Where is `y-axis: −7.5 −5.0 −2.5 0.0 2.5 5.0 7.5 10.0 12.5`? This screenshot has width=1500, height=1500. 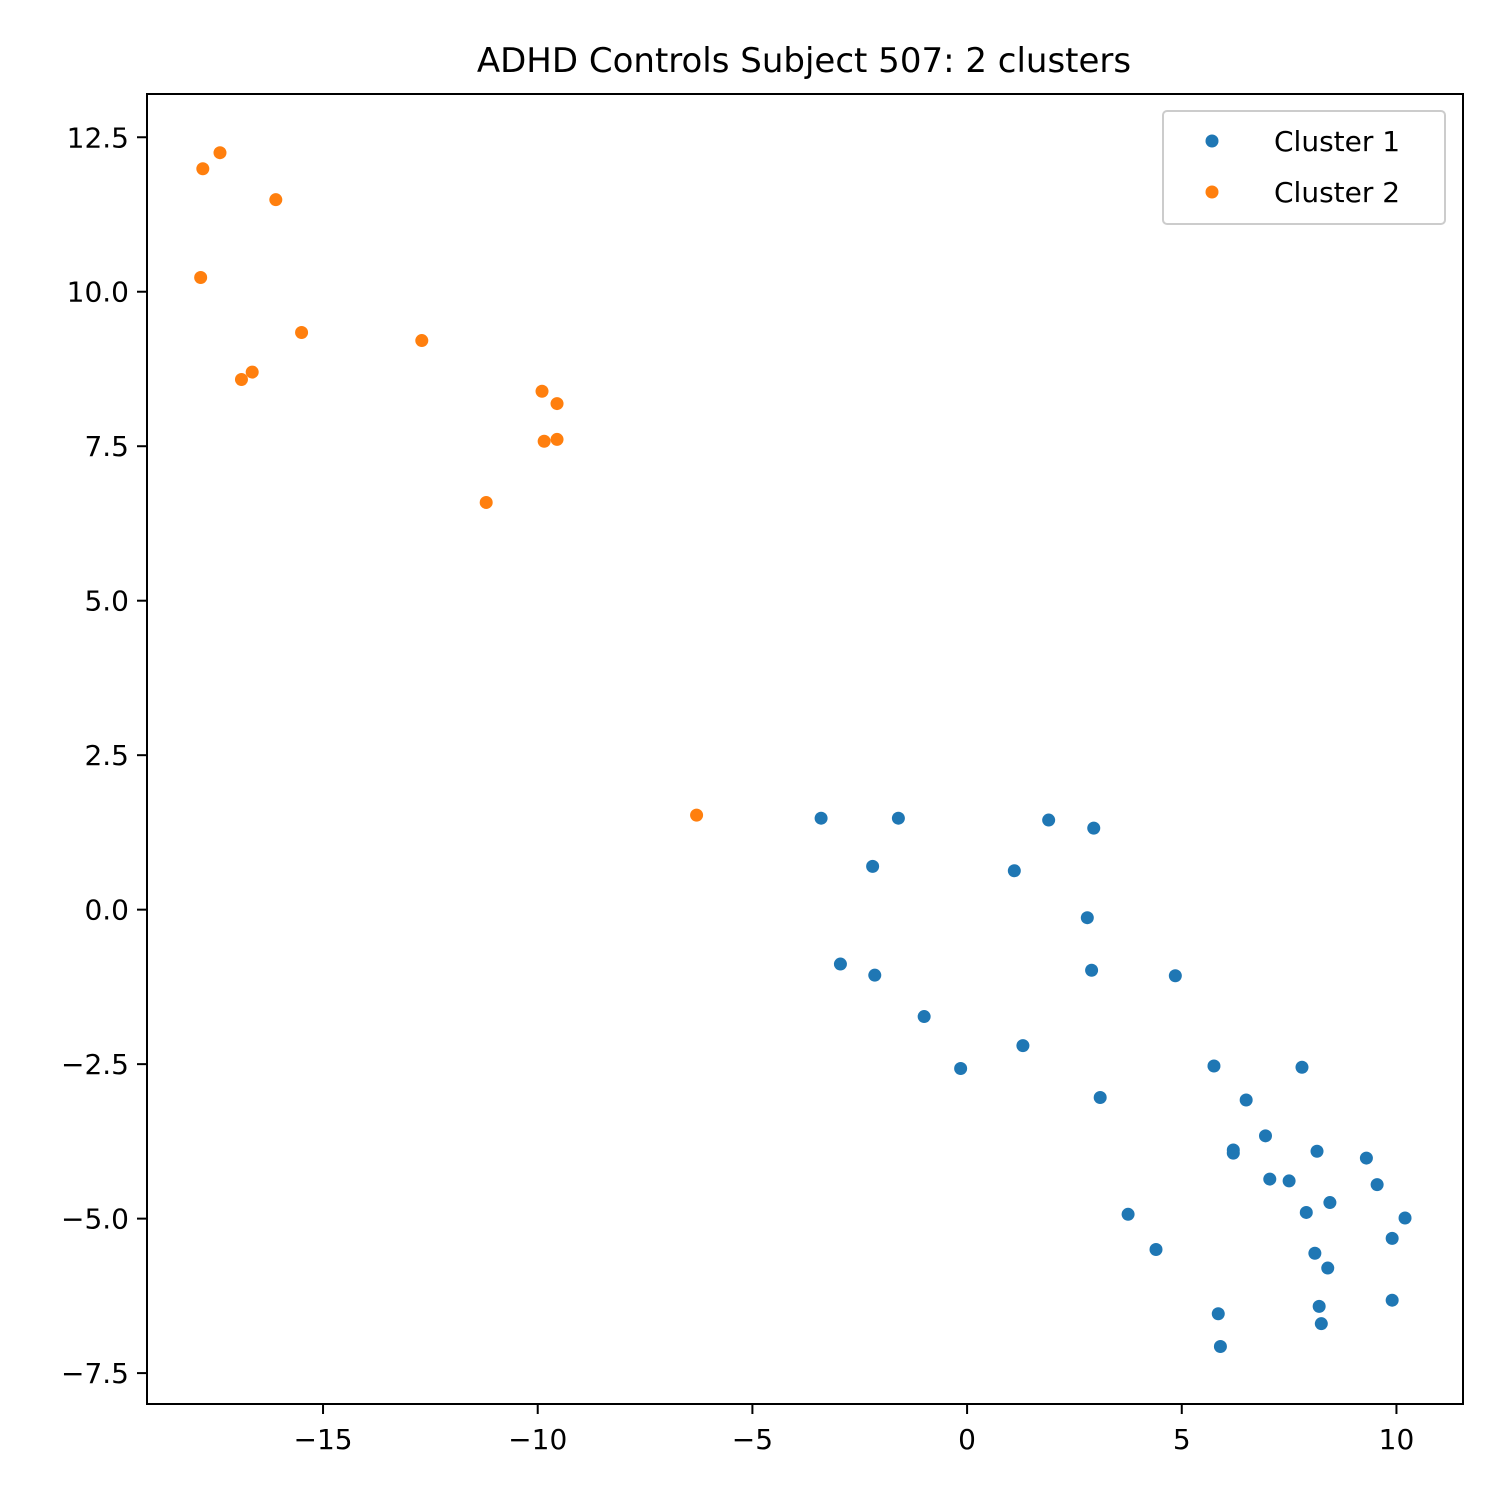 y-axis: −7.5 −5.0 −2.5 0.0 2.5 5.0 7.5 10.0 12.5 is located at coordinates (104, 755).